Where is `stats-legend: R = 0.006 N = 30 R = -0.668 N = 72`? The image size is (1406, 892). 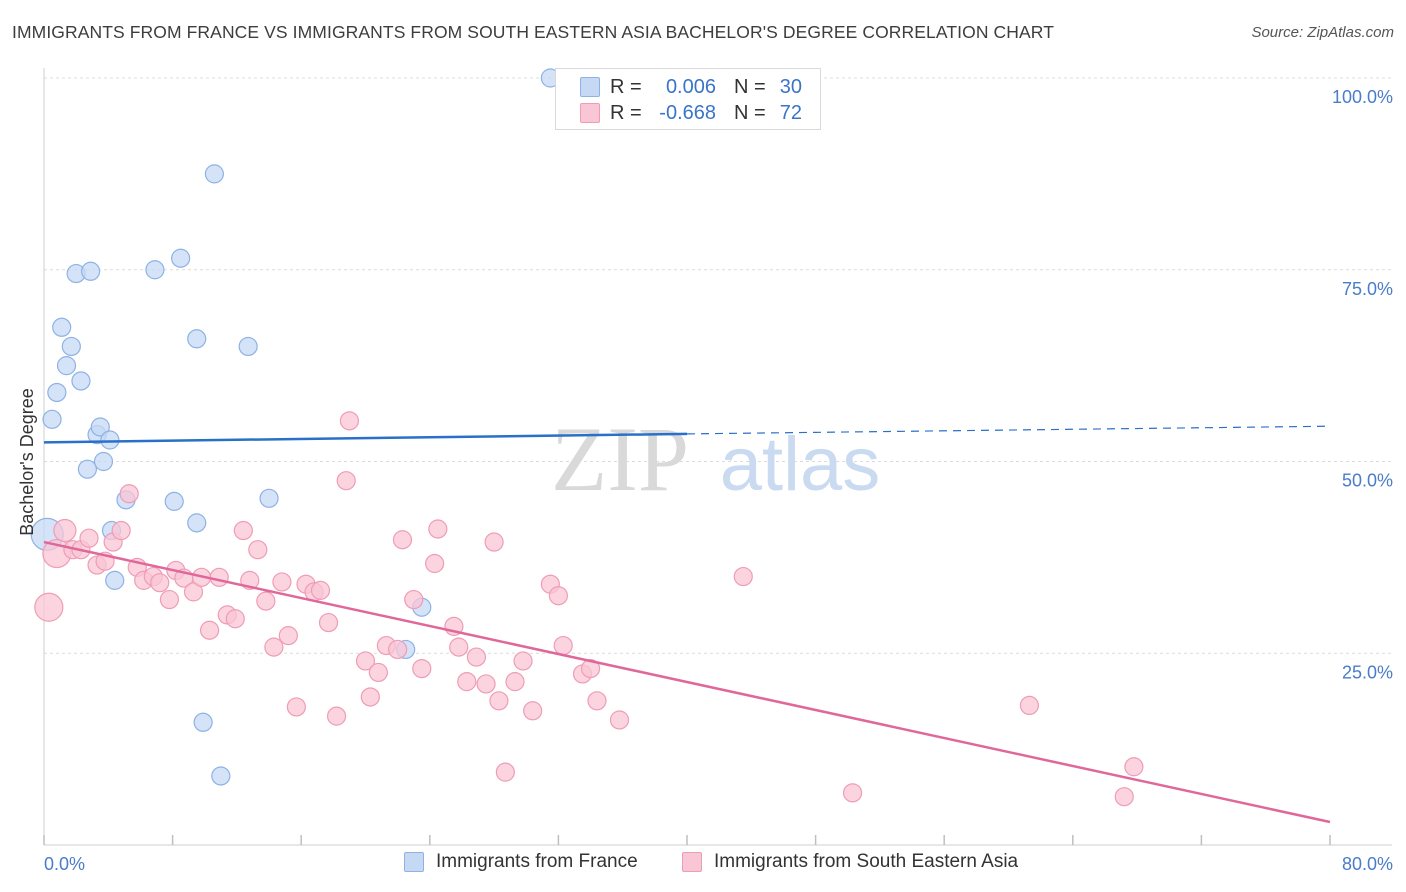 stats-legend: R = 0.006 N = 30 R = -0.668 N = 72 is located at coordinates (688, 99).